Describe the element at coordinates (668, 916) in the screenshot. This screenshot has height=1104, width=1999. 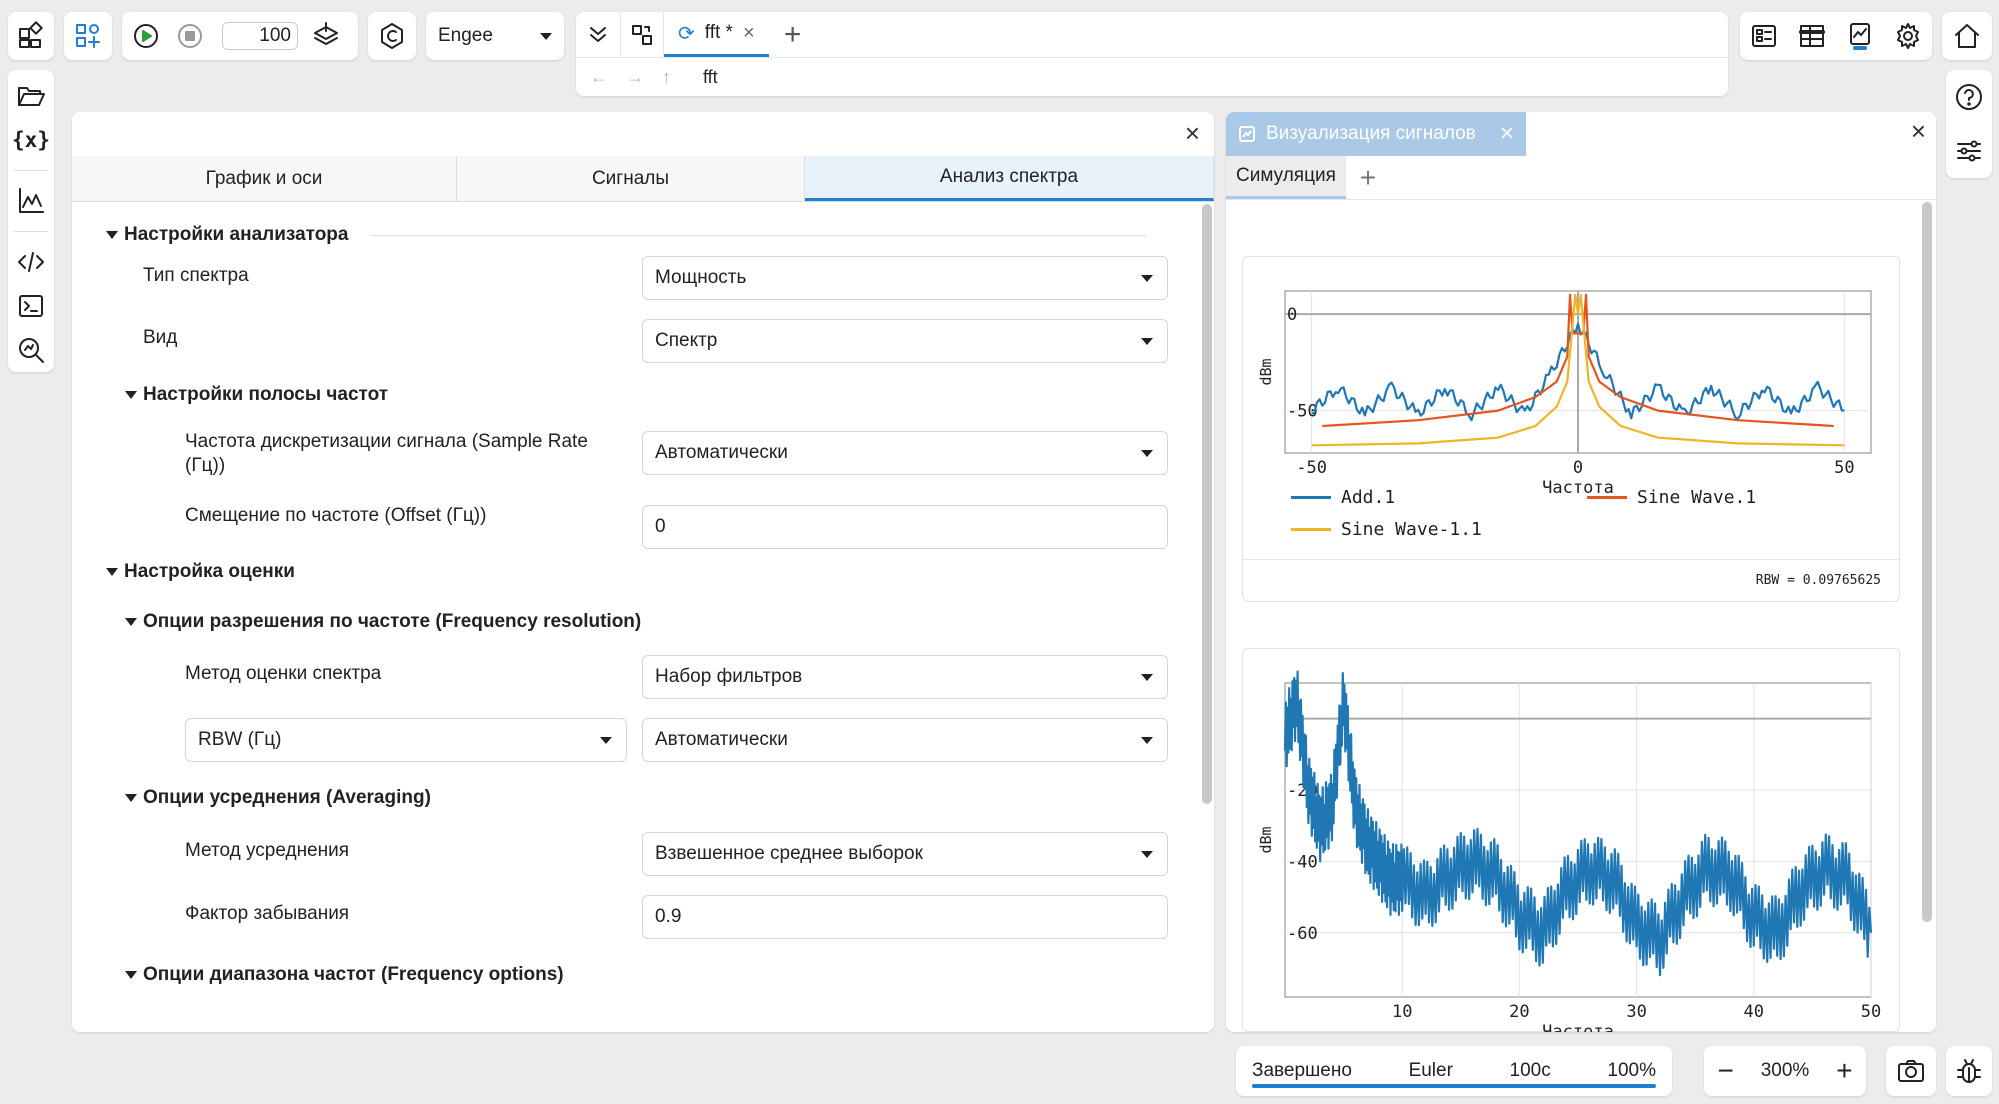
I see `input-value: 0.9` at that location.